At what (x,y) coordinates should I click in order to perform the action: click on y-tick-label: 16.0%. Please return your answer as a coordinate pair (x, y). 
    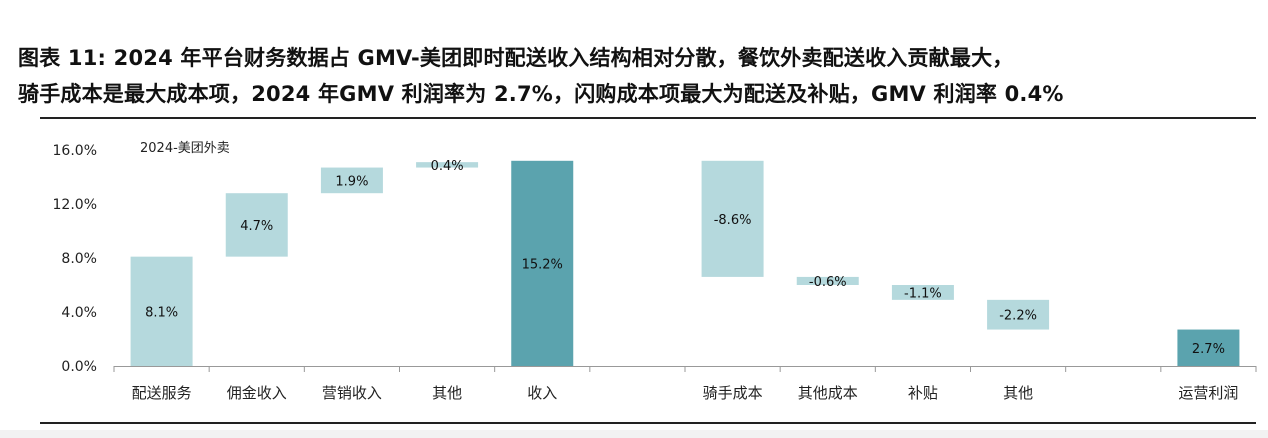
    Looking at the image, I should click on (75, 151).